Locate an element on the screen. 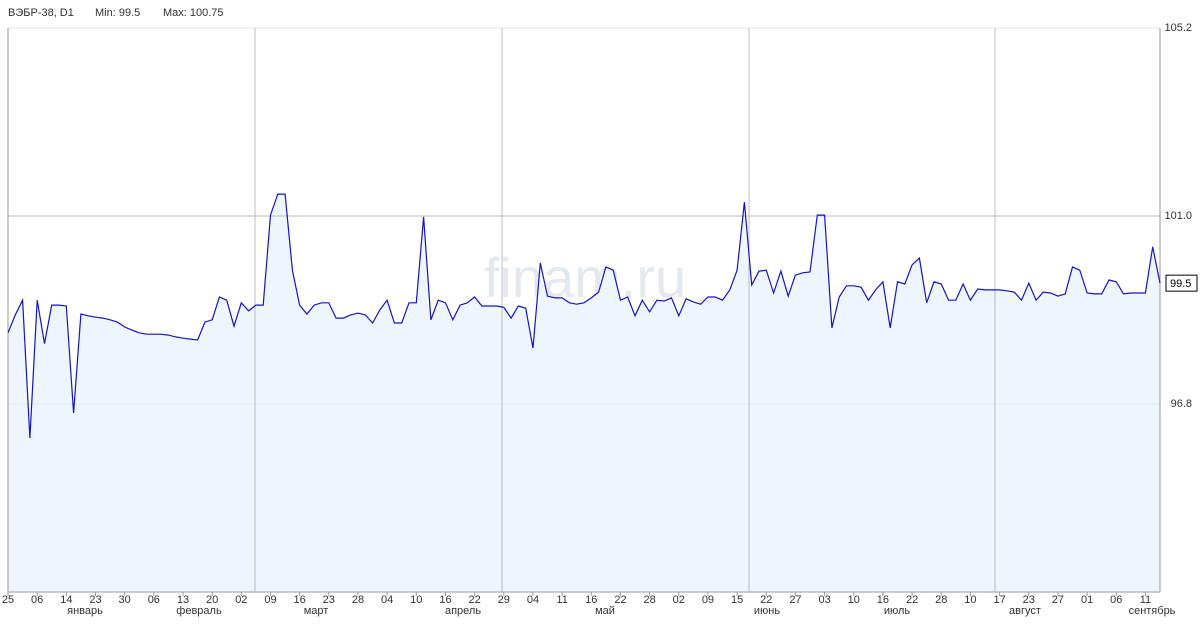 The image size is (1200, 630). x-tick-label: 17 is located at coordinates (999, 600).